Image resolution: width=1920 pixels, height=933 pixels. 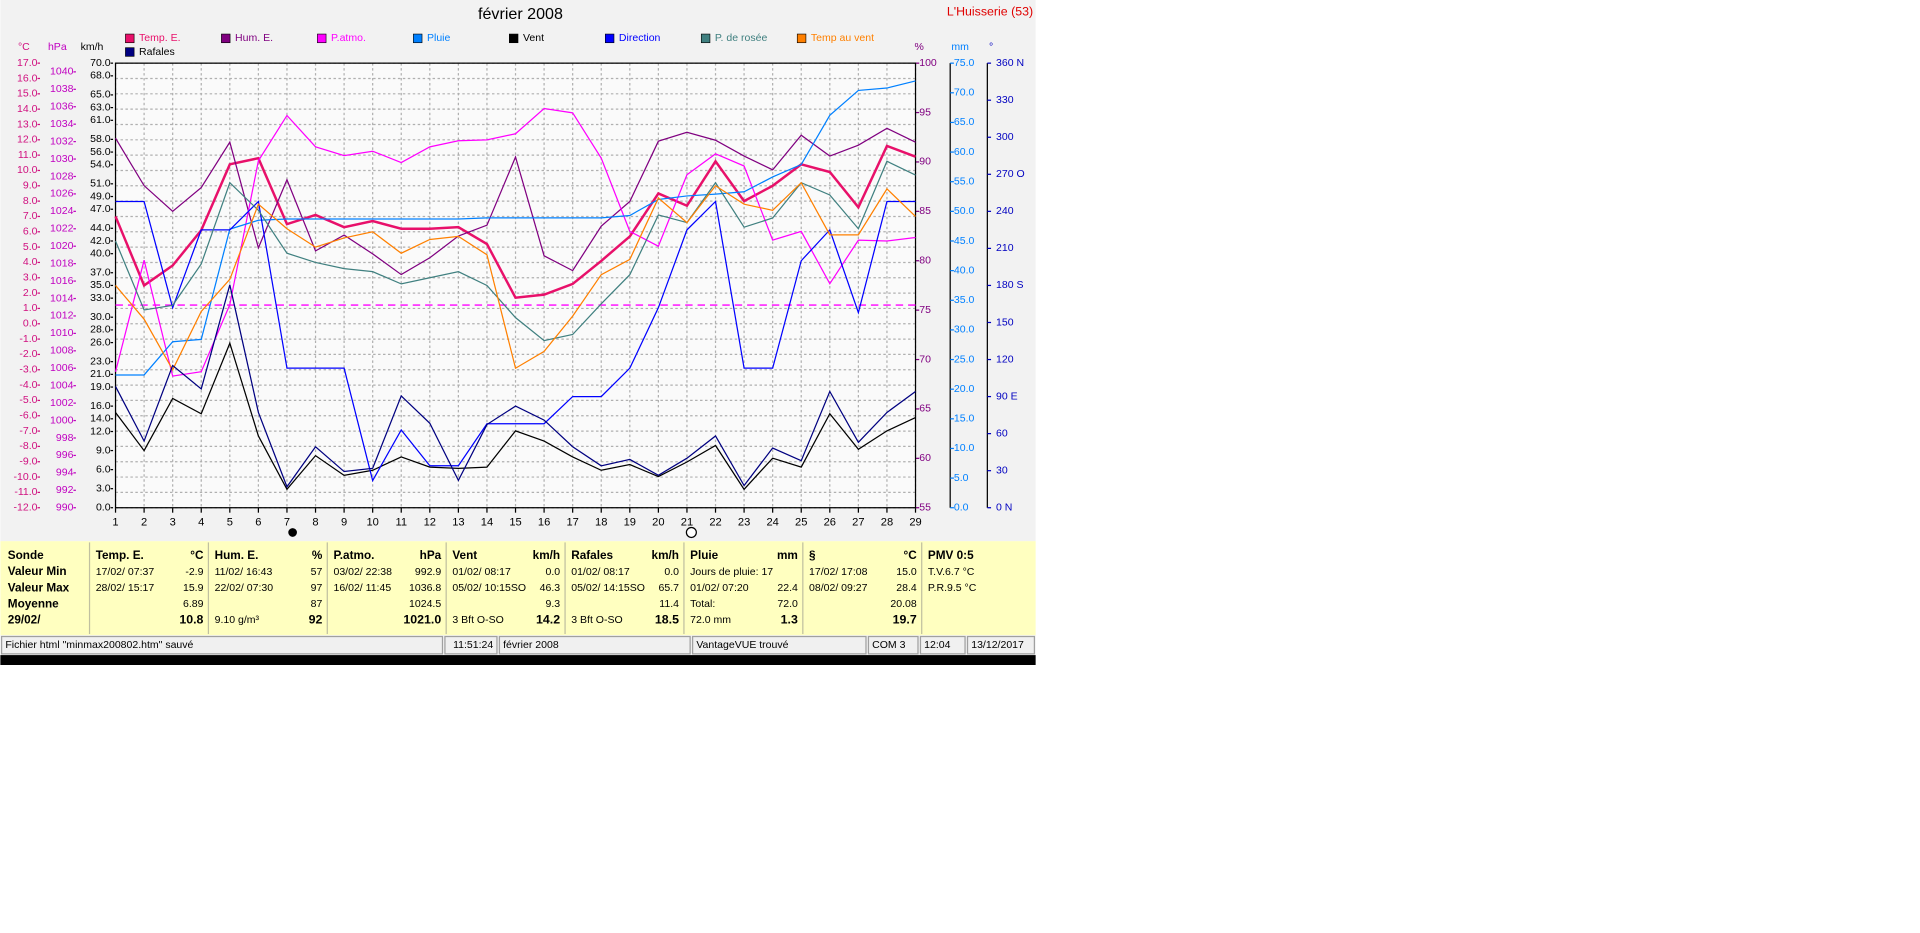 I want to click on x-tick-label: 16, so click(x=544, y=523).